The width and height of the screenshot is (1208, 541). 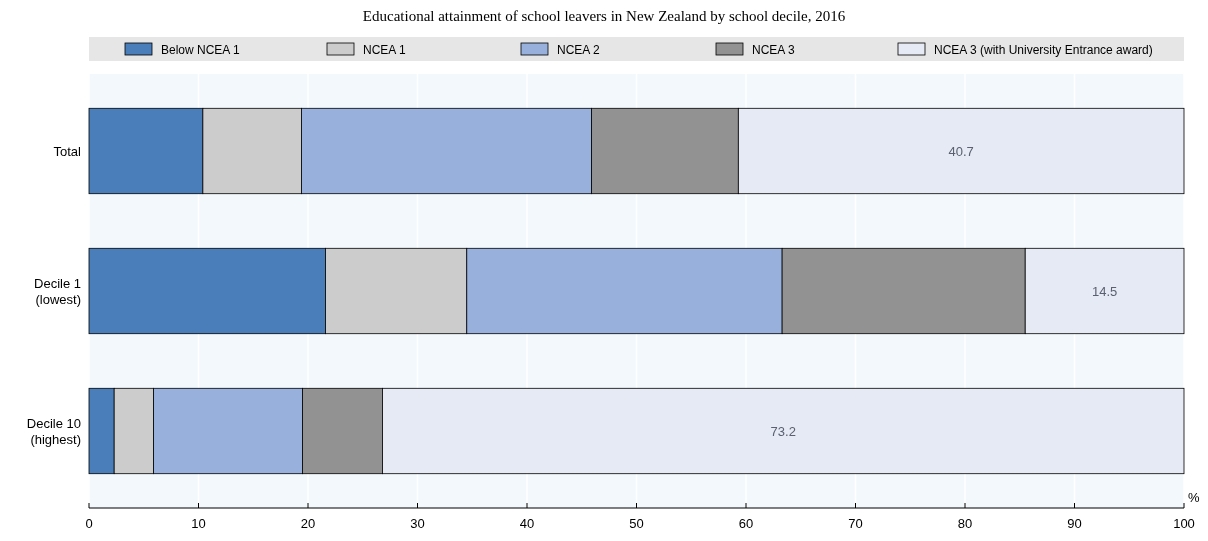 What do you see at coordinates (198, 523) in the screenshot?
I see `x-tick-label: 10` at bounding box center [198, 523].